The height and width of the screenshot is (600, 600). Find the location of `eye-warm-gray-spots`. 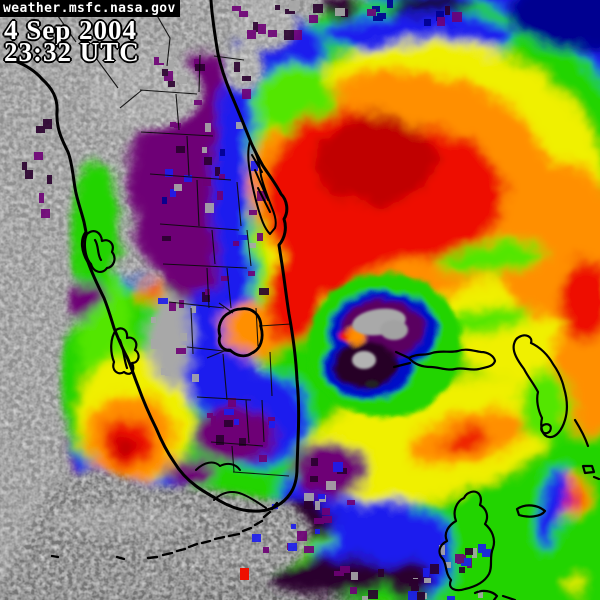

eye-warm-gray-spots is located at coordinates (380, 348).